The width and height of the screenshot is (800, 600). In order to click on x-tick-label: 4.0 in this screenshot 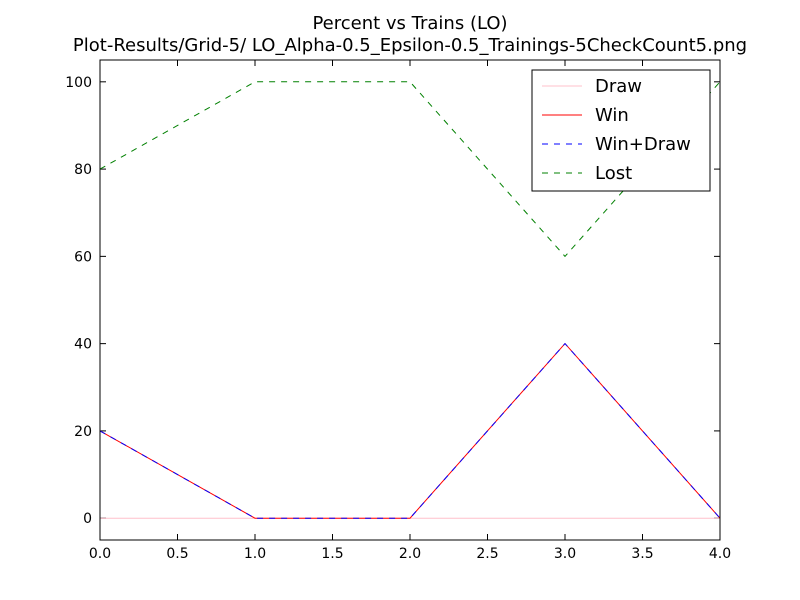, I will do `click(720, 554)`.